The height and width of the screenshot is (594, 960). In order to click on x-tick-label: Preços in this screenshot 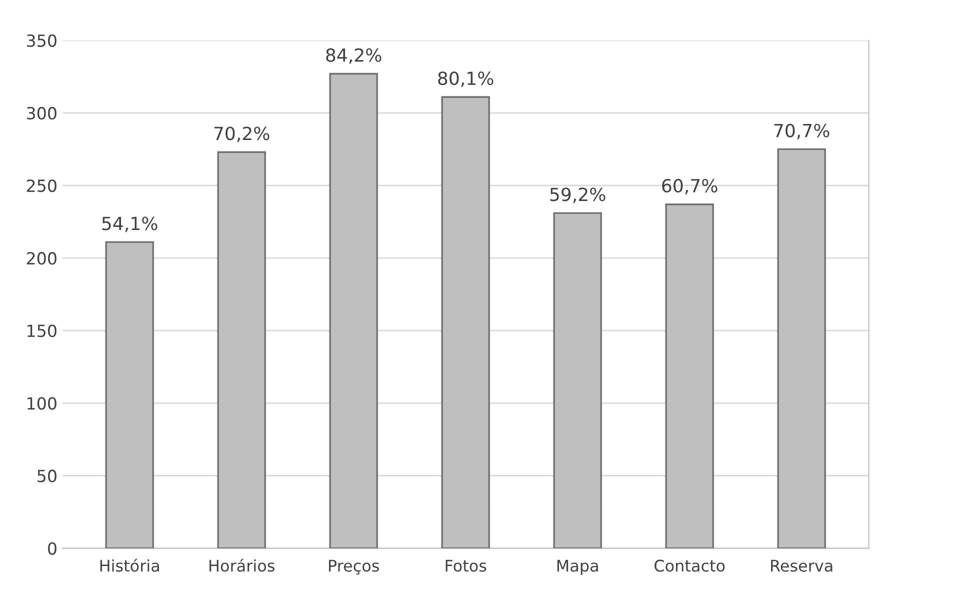, I will do `click(354, 567)`.